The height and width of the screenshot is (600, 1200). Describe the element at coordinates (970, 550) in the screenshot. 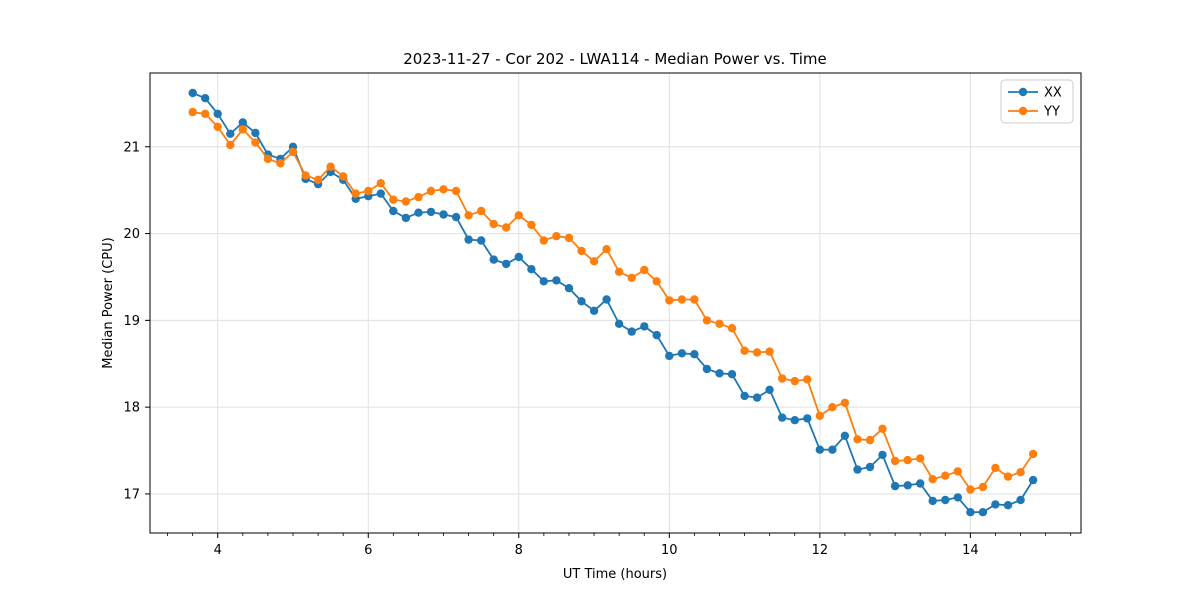

I see `x-tick-label: 14` at that location.